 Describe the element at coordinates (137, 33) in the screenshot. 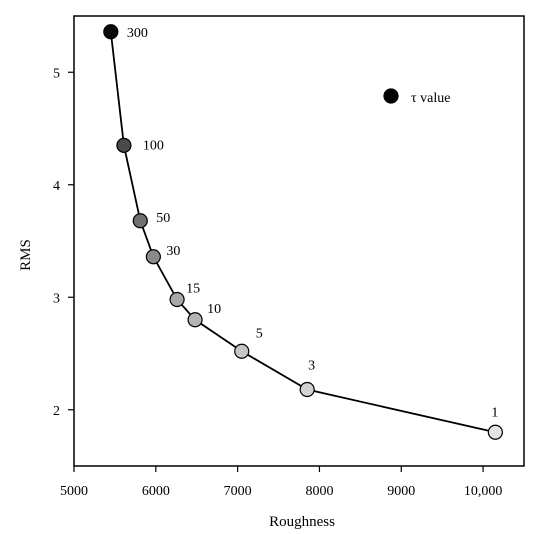

I see `point-label: 300` at that location.